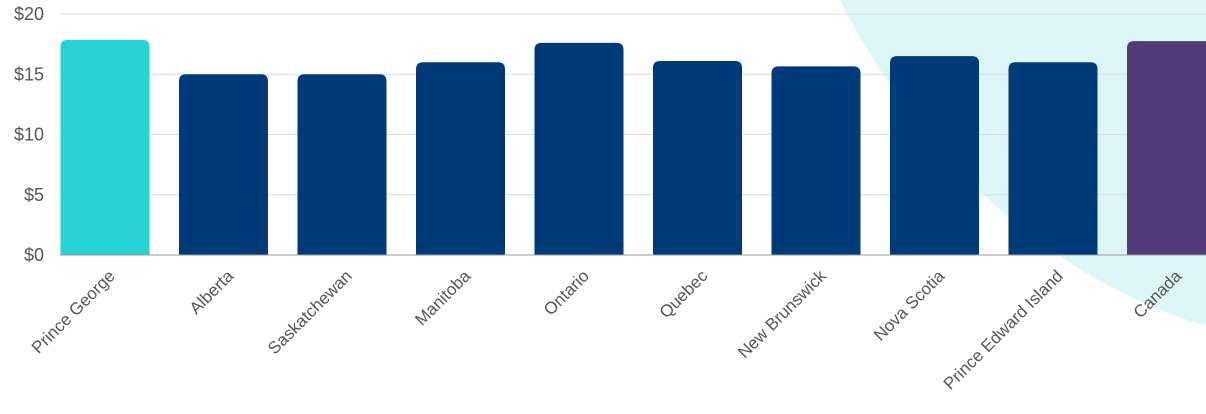 The width and height of the screenshot is (1206, 414). I want to click on x-category-label: Manitoba, so click(442, 297).